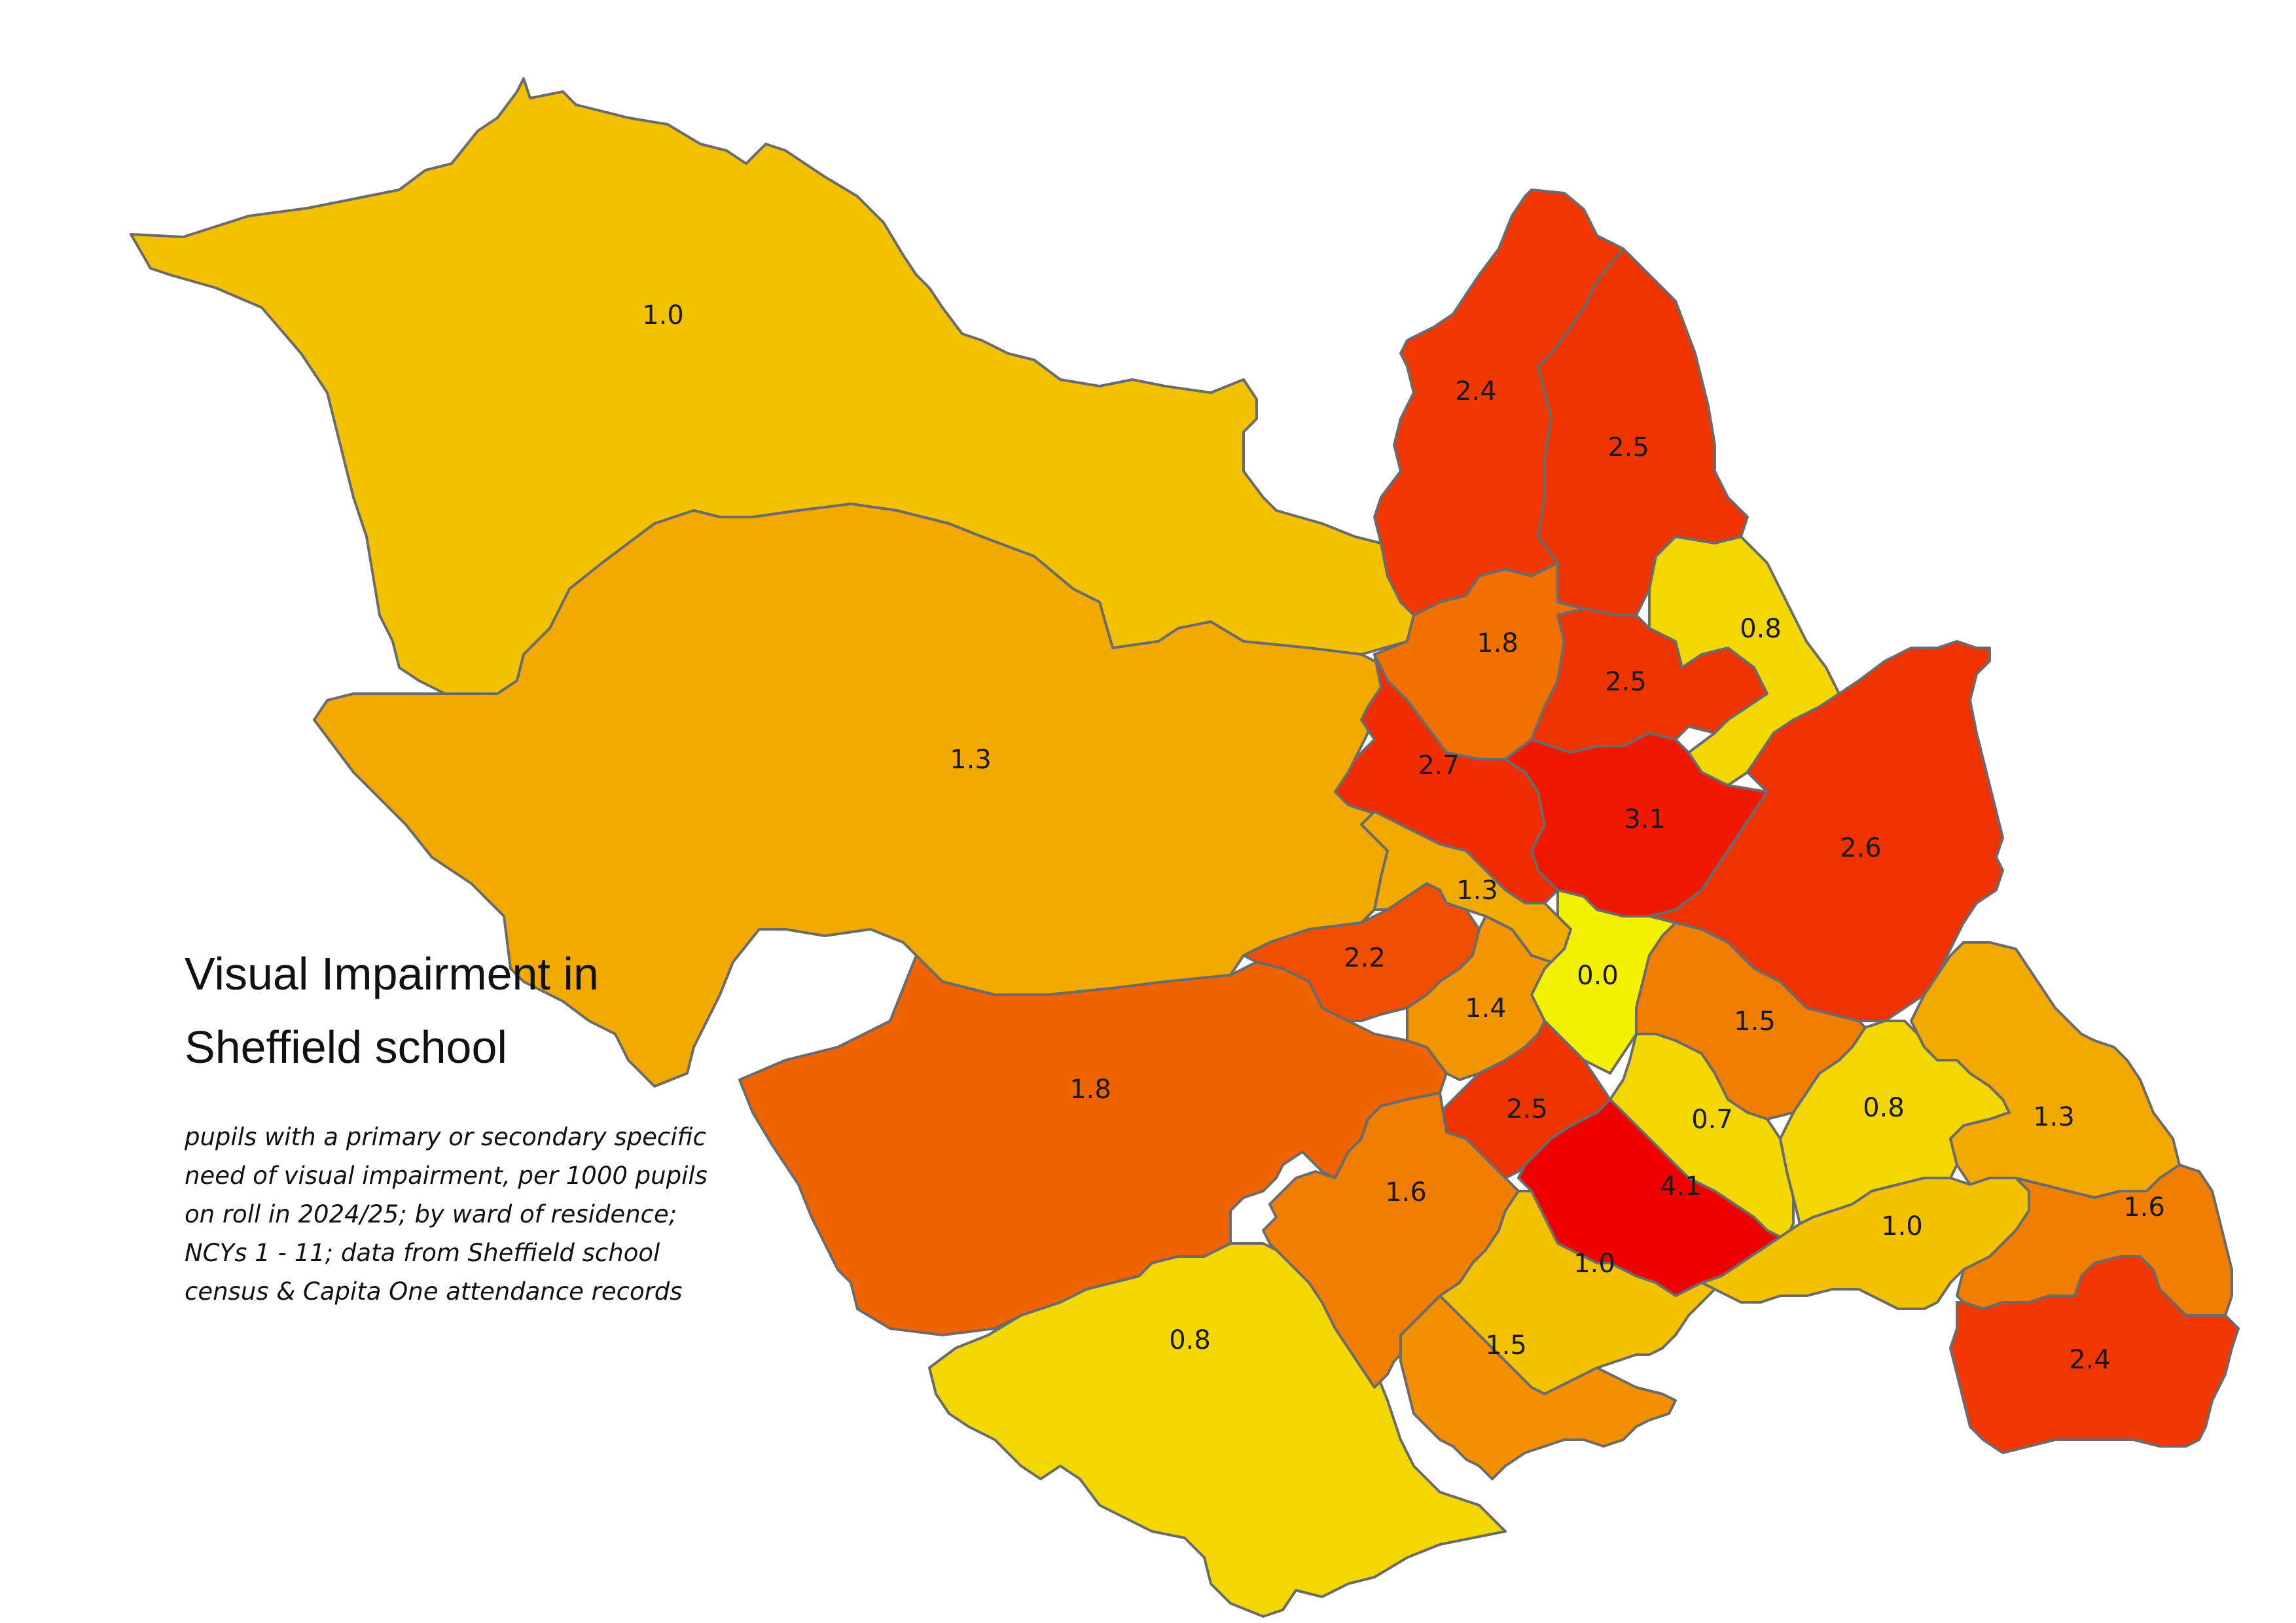 This screenshot has width=2296, height=1623. What do you see at coordinates (2090, 1360) in the screenshot?
I see `ward-label-hackenthorpe: 2.4` at bounding box center [2090, 1360].